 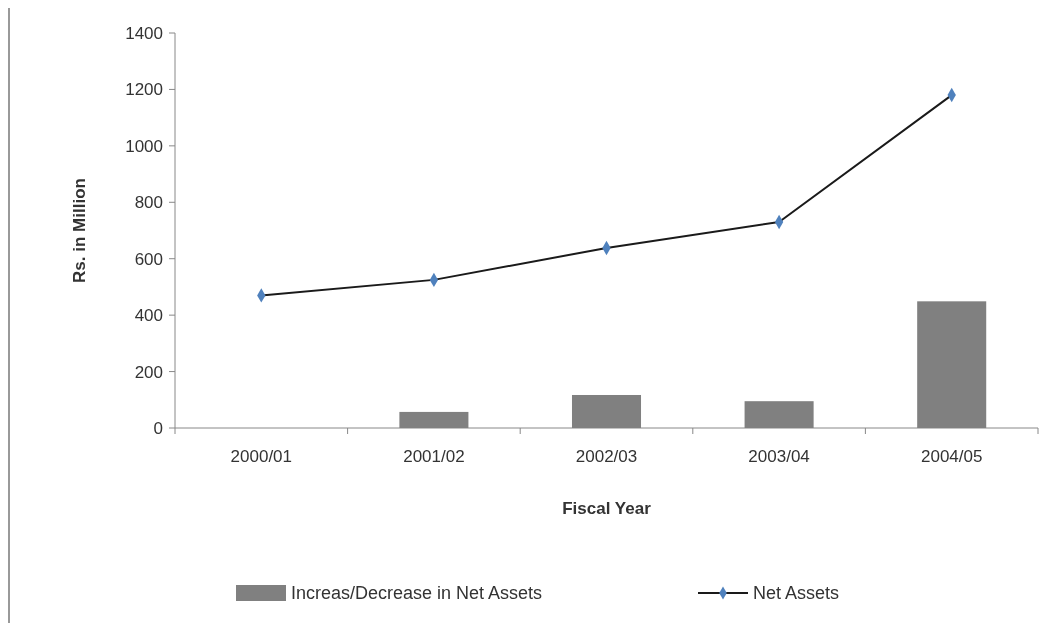 I want to click on x-tick-label: 2003/04, so click(x=779, y=456).